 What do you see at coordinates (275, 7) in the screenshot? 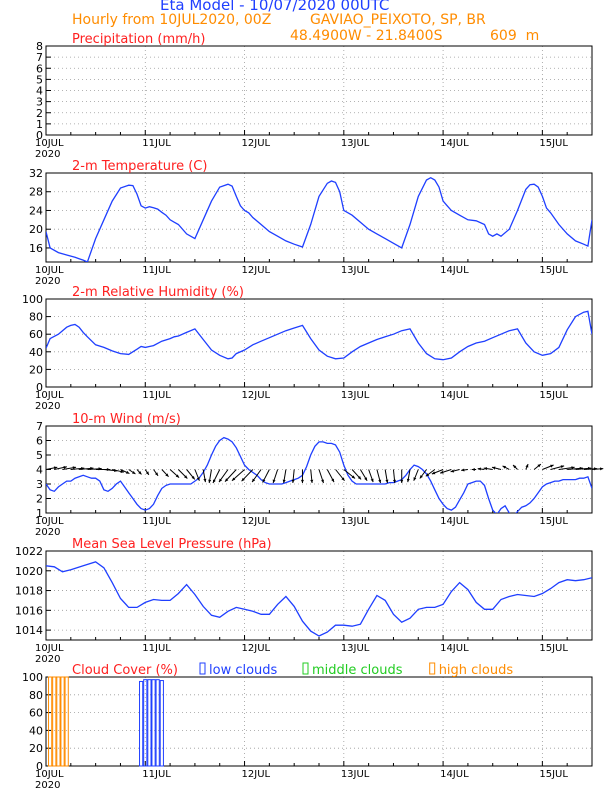
I see `chart-title: Eta Model - 10/07/2020 00UTC` at bounding box center [275, 7].